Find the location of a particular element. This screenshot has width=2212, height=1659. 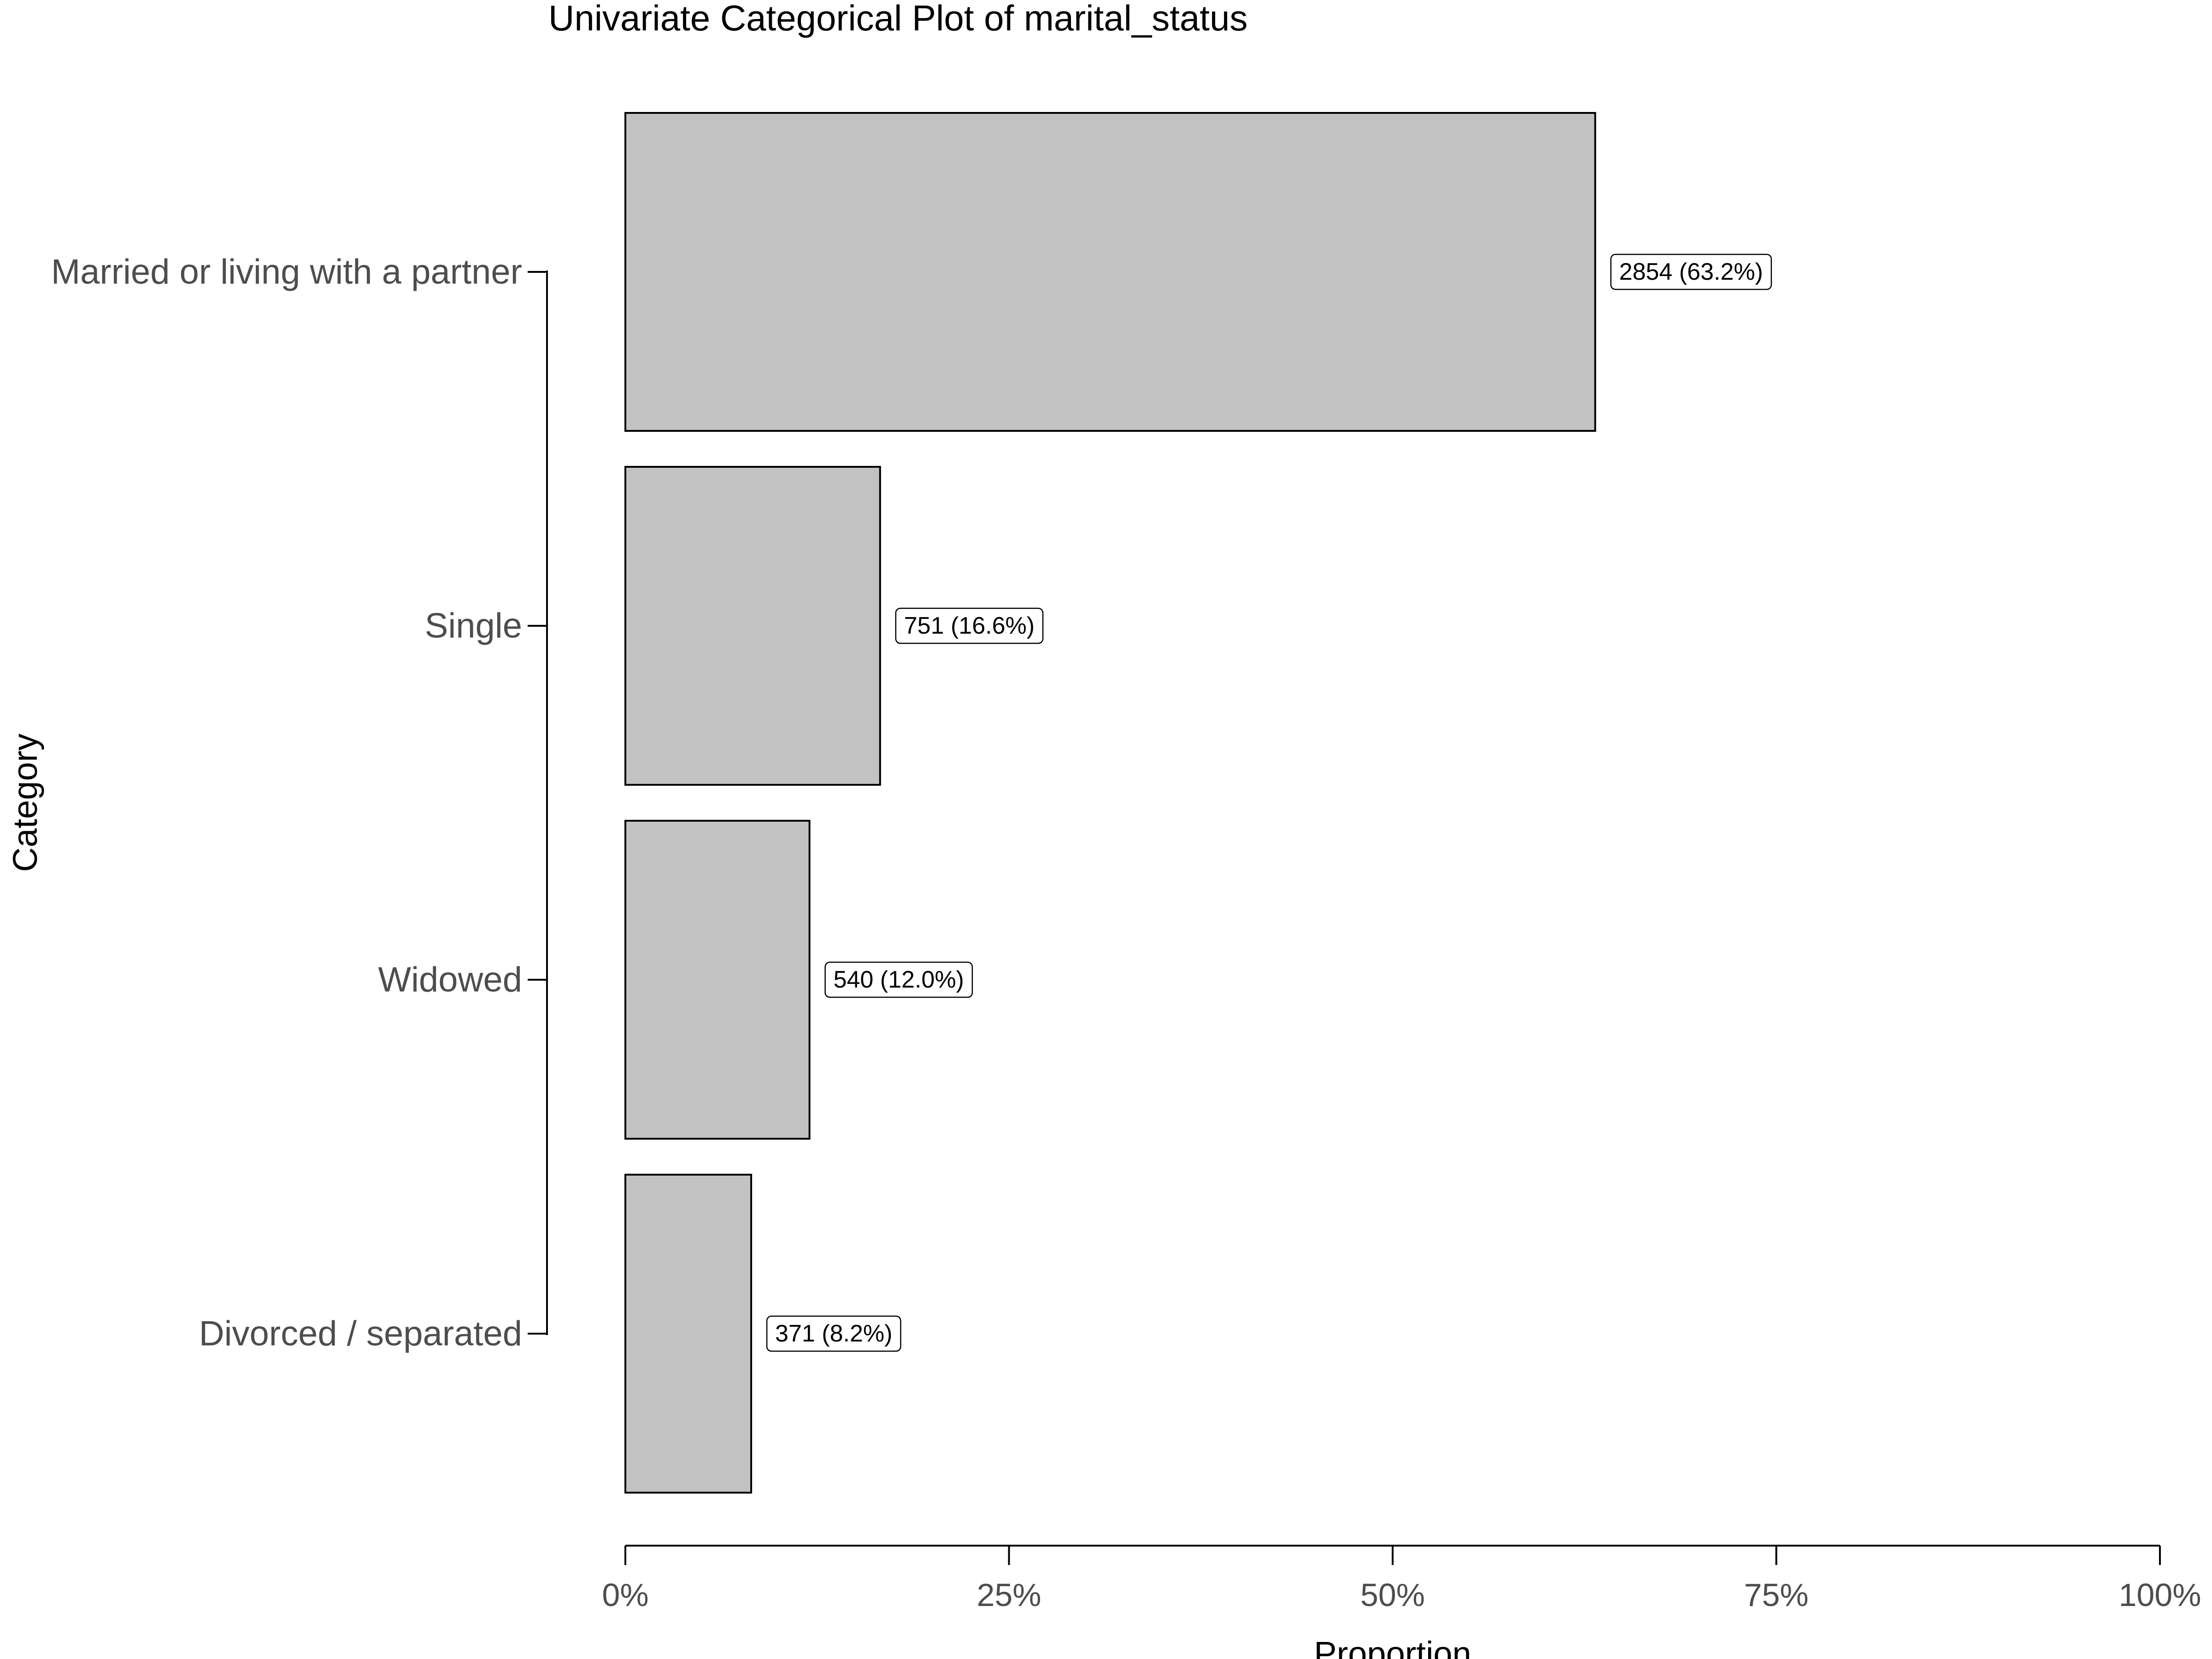

data-label: 751 (16.6%) is located at coordinates (969, 625).